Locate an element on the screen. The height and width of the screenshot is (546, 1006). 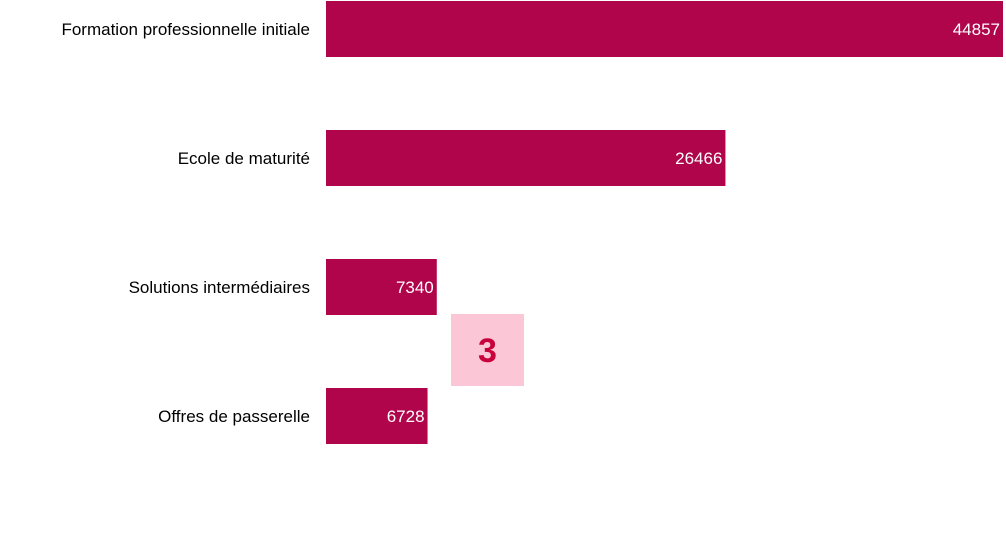
badge-label: 3 is located at coordinates (487, 351).